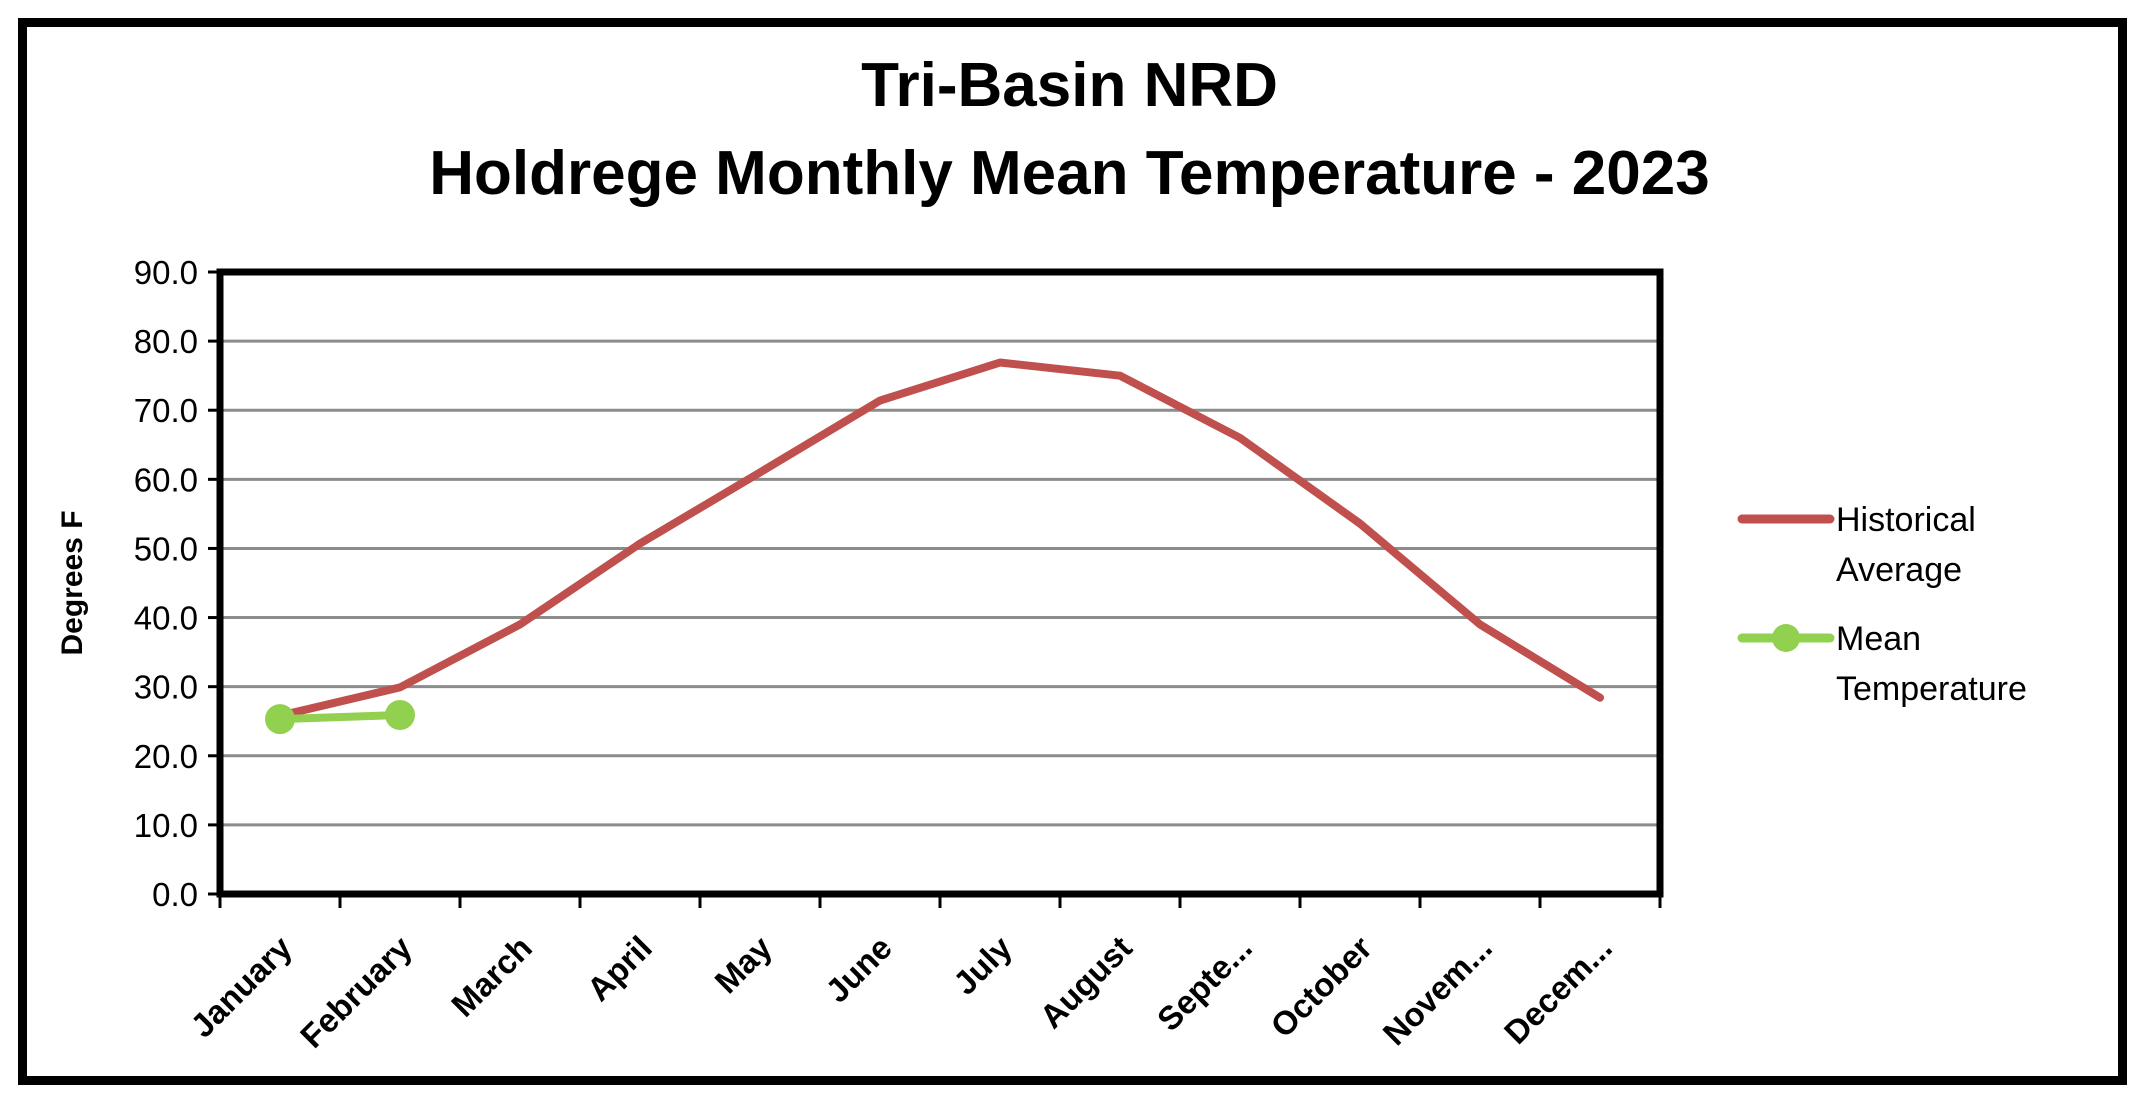 The height and width of the screenshot is (1094, 2139). What do you see at coordinates (619, 968) in the screenshot?
I see `x-tick-label: April` at bounding box center [619, 968].